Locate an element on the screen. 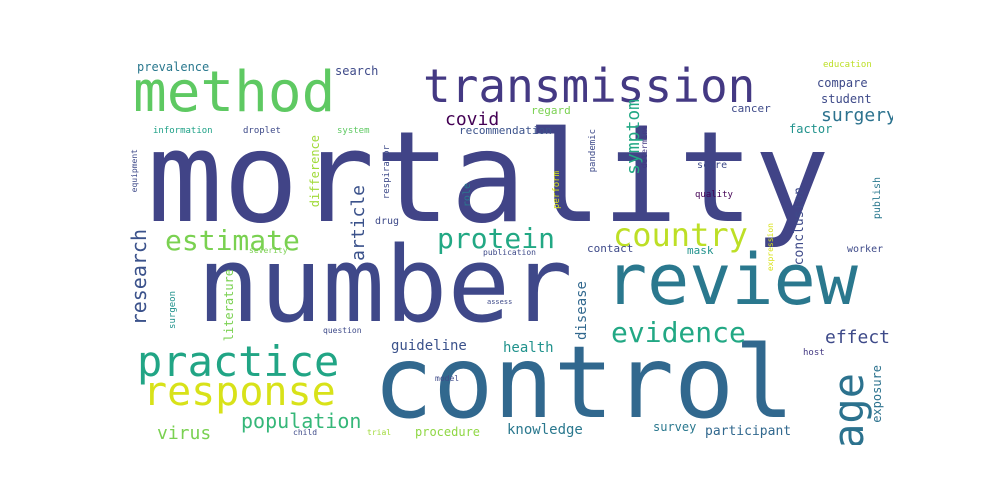  word-conclusion: conclusion is located at coordinates (799, 226).